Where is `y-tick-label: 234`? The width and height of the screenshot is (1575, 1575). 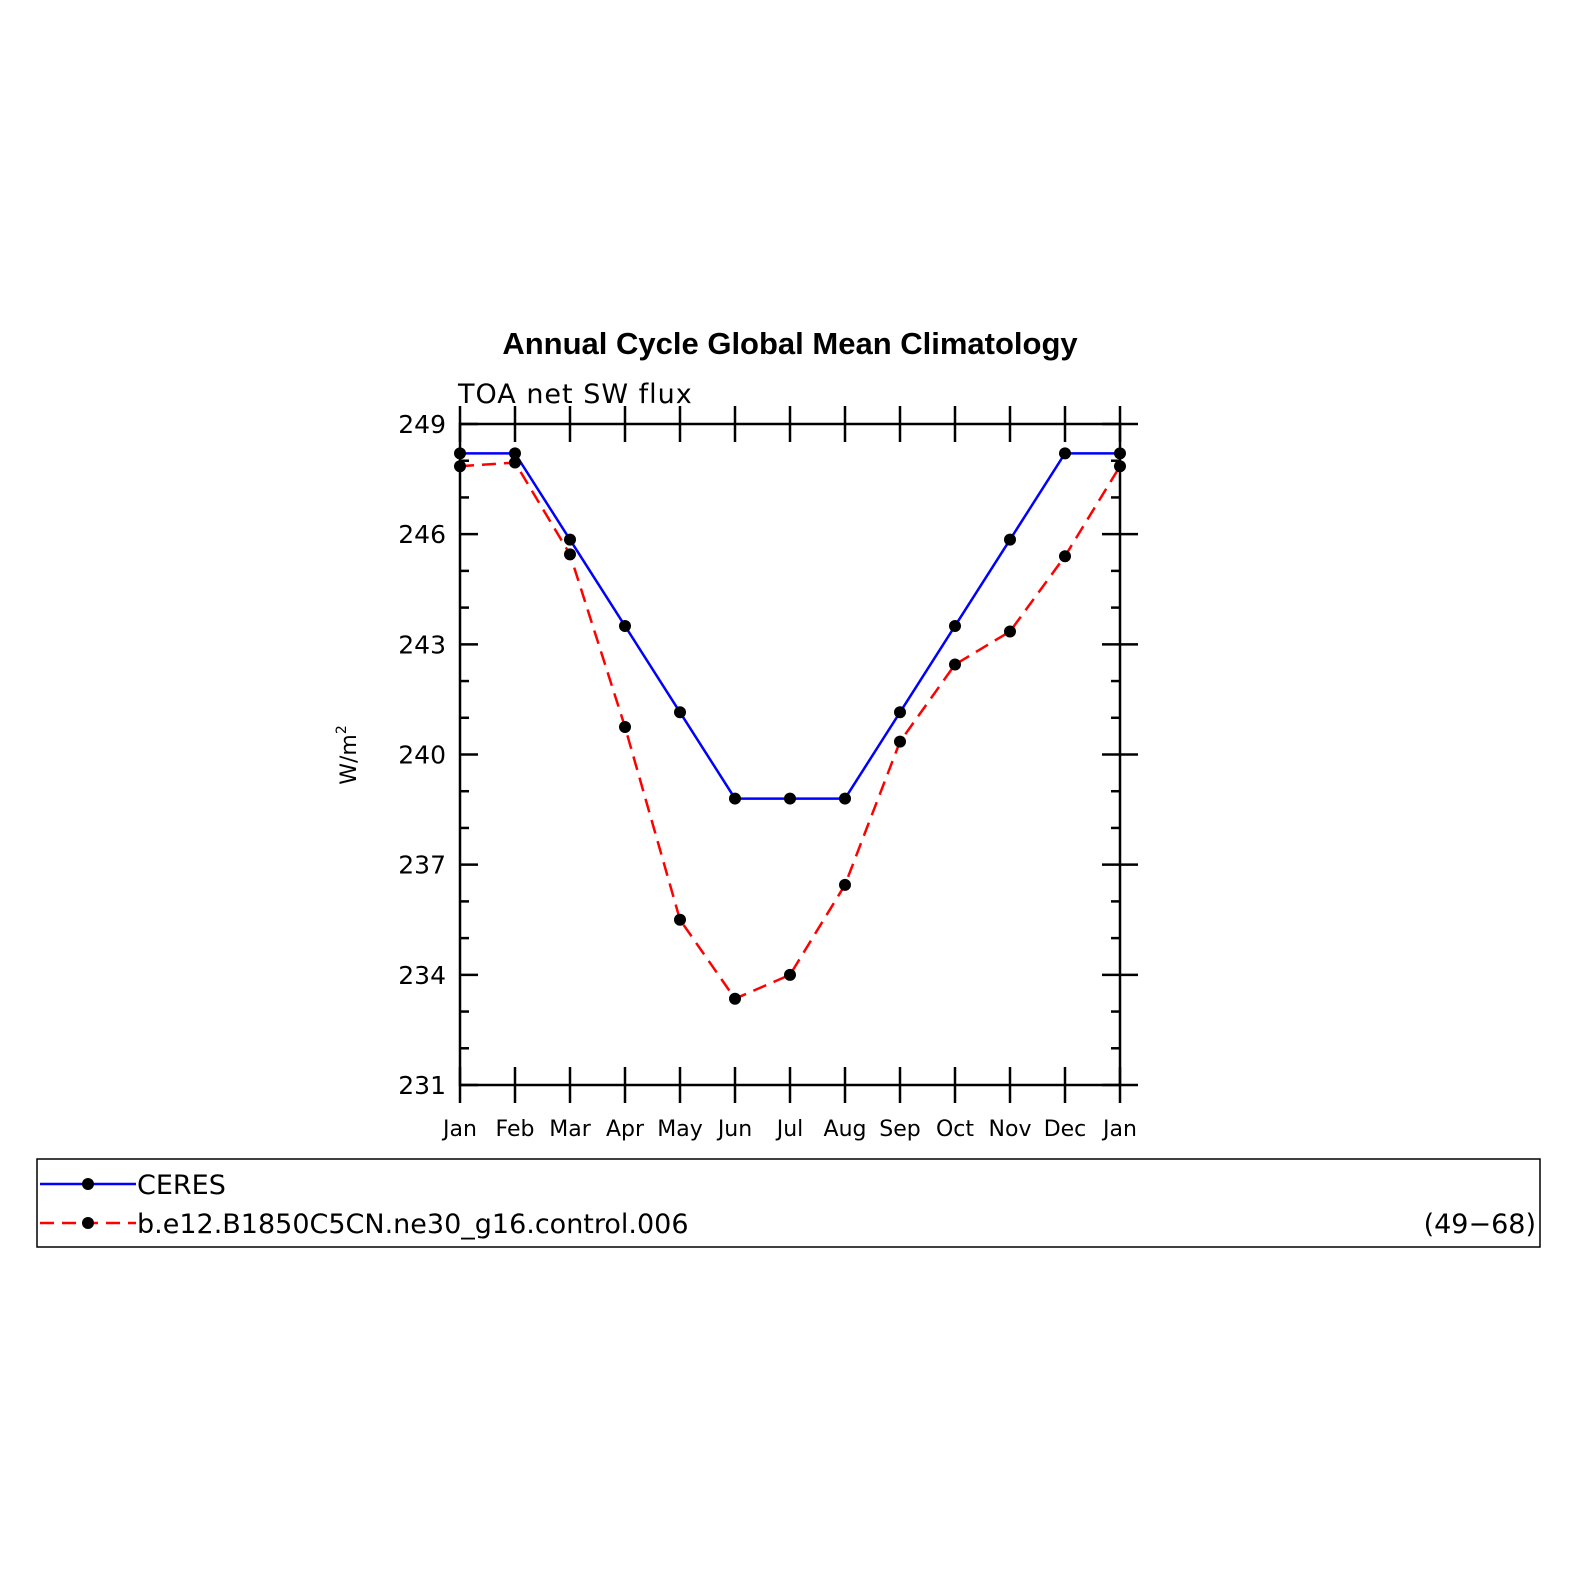
y-tick-label: 234 is located at coordinates (422, 975).